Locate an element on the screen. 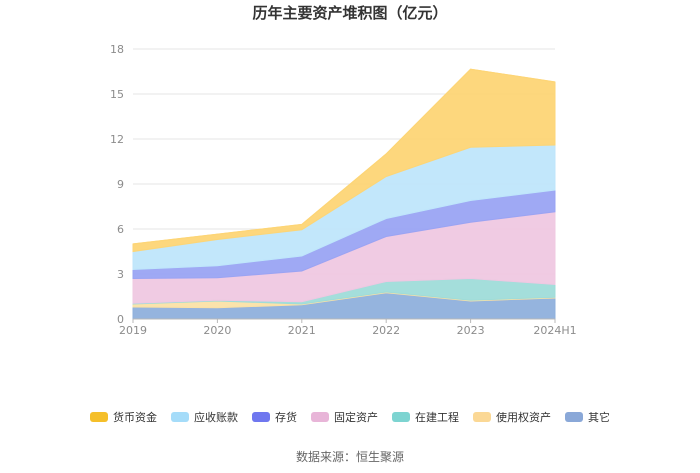  legend-label: 货币资金 is located at coordinates (135, 417).